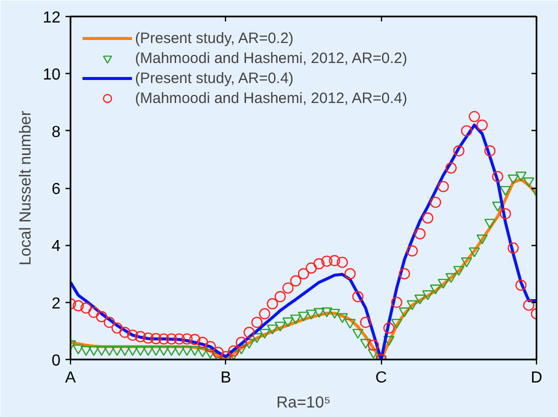 This screenshot has width=558, height=417. What do you see at coordinates (56, 189) in the screenshot?
I see `y-tick-label: 6` at bounding box center [56, 189].